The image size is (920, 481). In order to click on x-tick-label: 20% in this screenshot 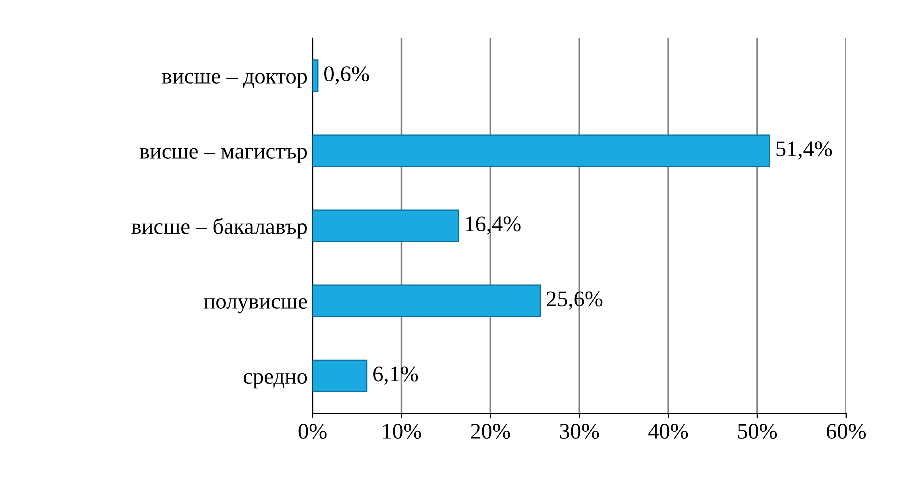, I will do `click(490, 432)`.